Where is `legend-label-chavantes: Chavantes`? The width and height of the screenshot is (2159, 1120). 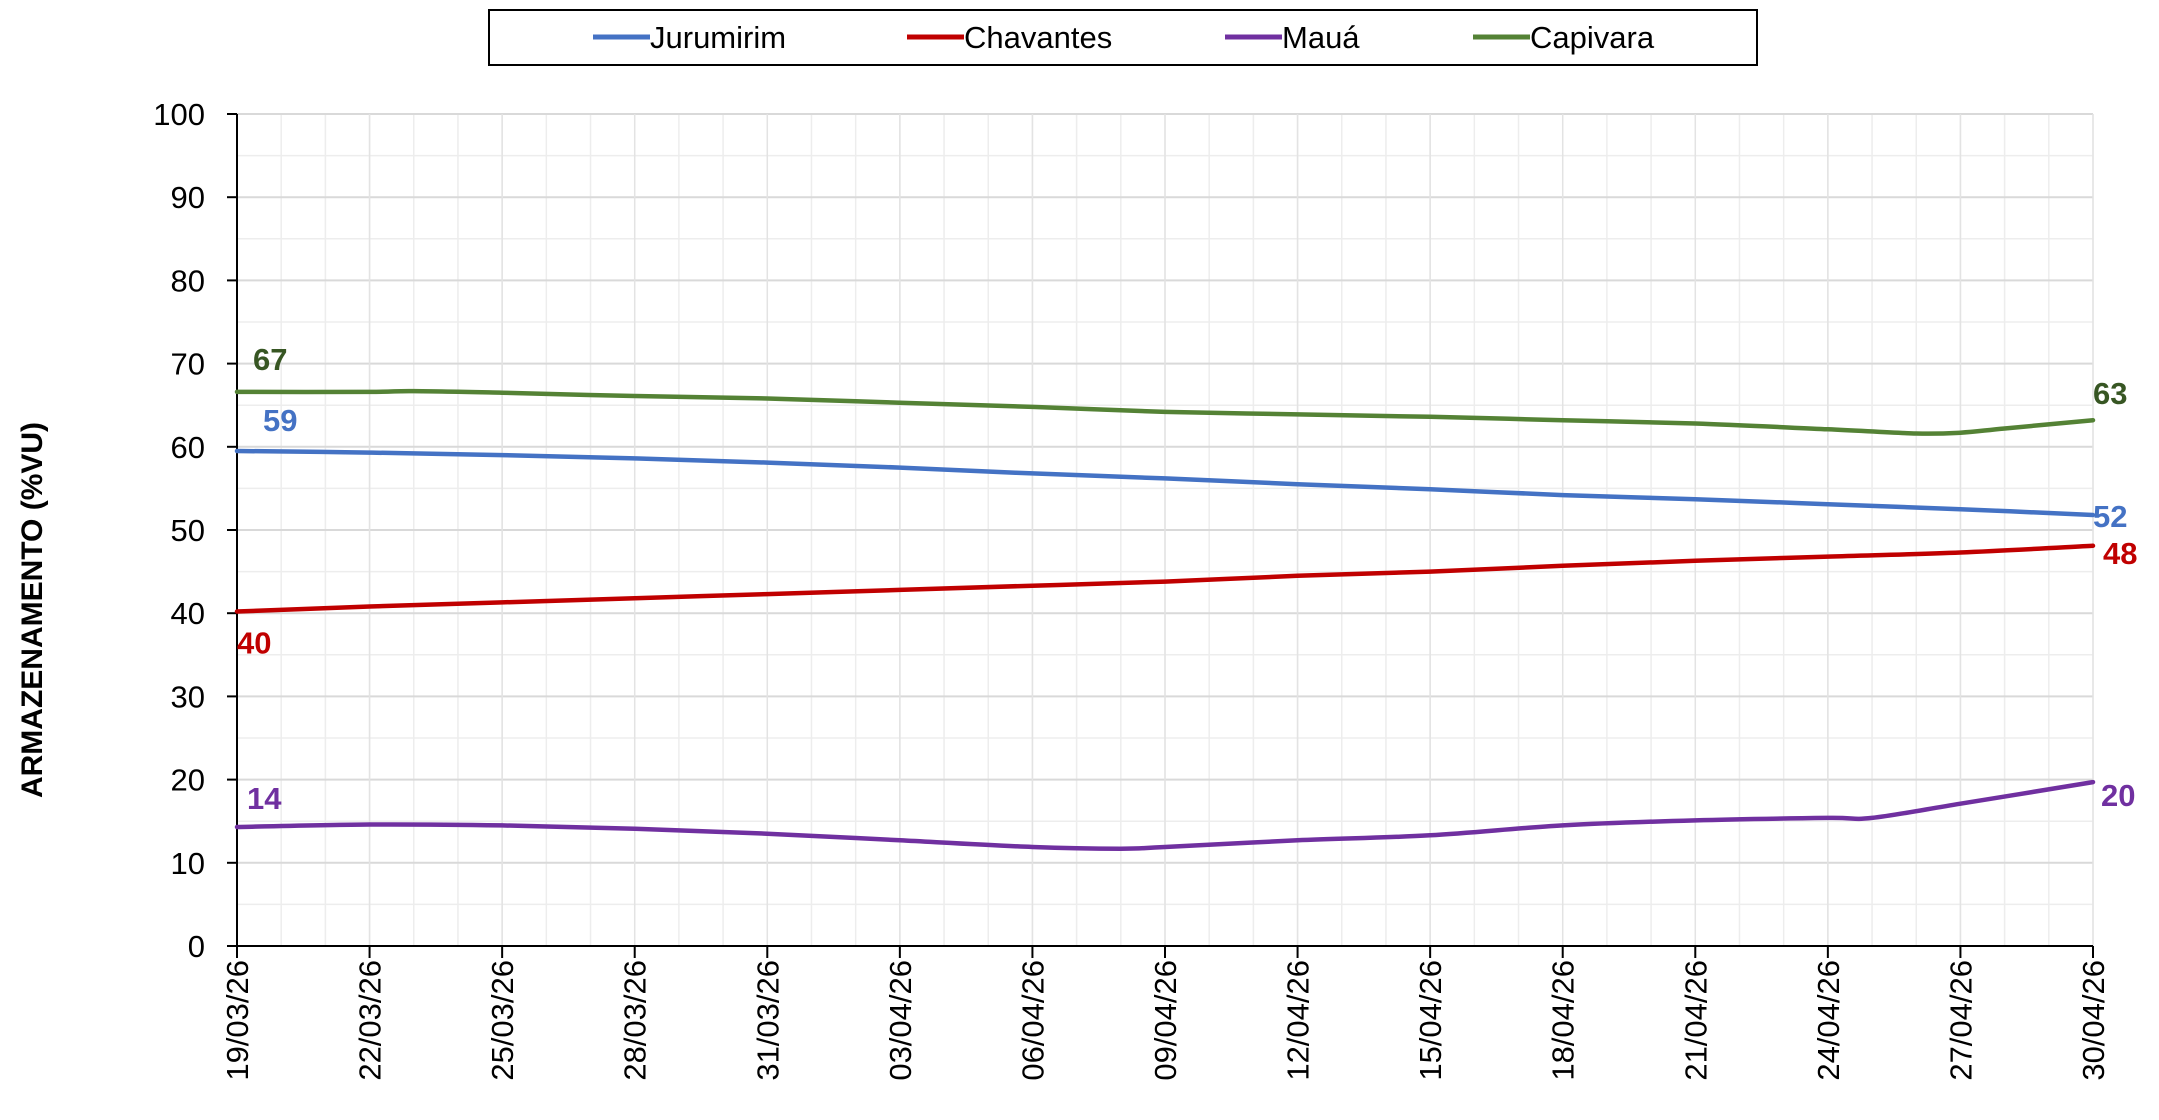 legend-label-chavantes: Chavantes is located at coordinates (1038, 37).